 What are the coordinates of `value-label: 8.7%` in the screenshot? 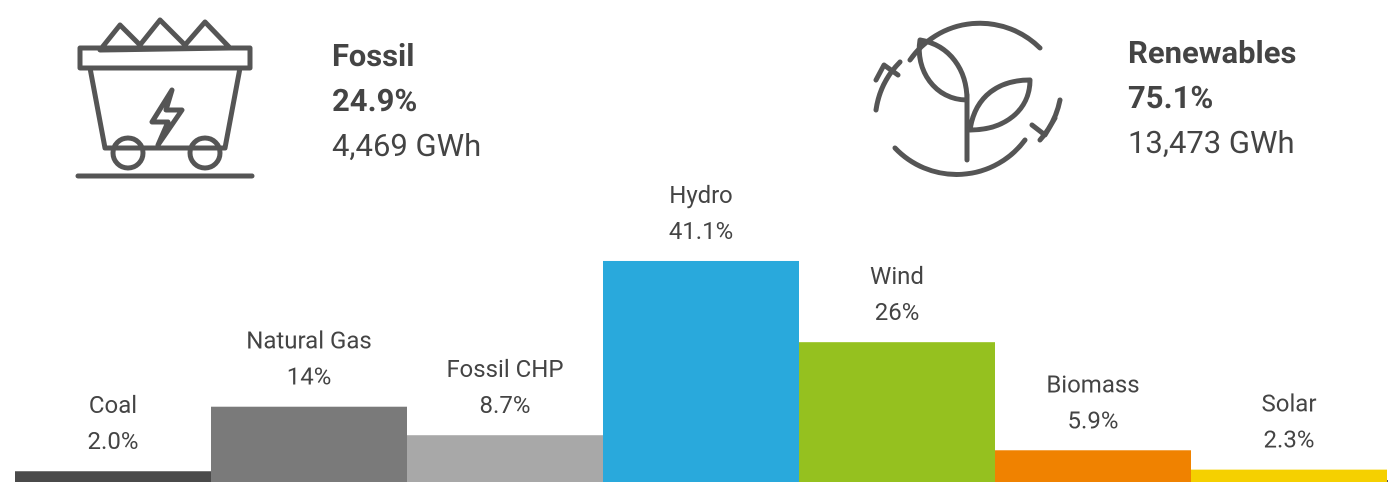 It's located at (505, 405).